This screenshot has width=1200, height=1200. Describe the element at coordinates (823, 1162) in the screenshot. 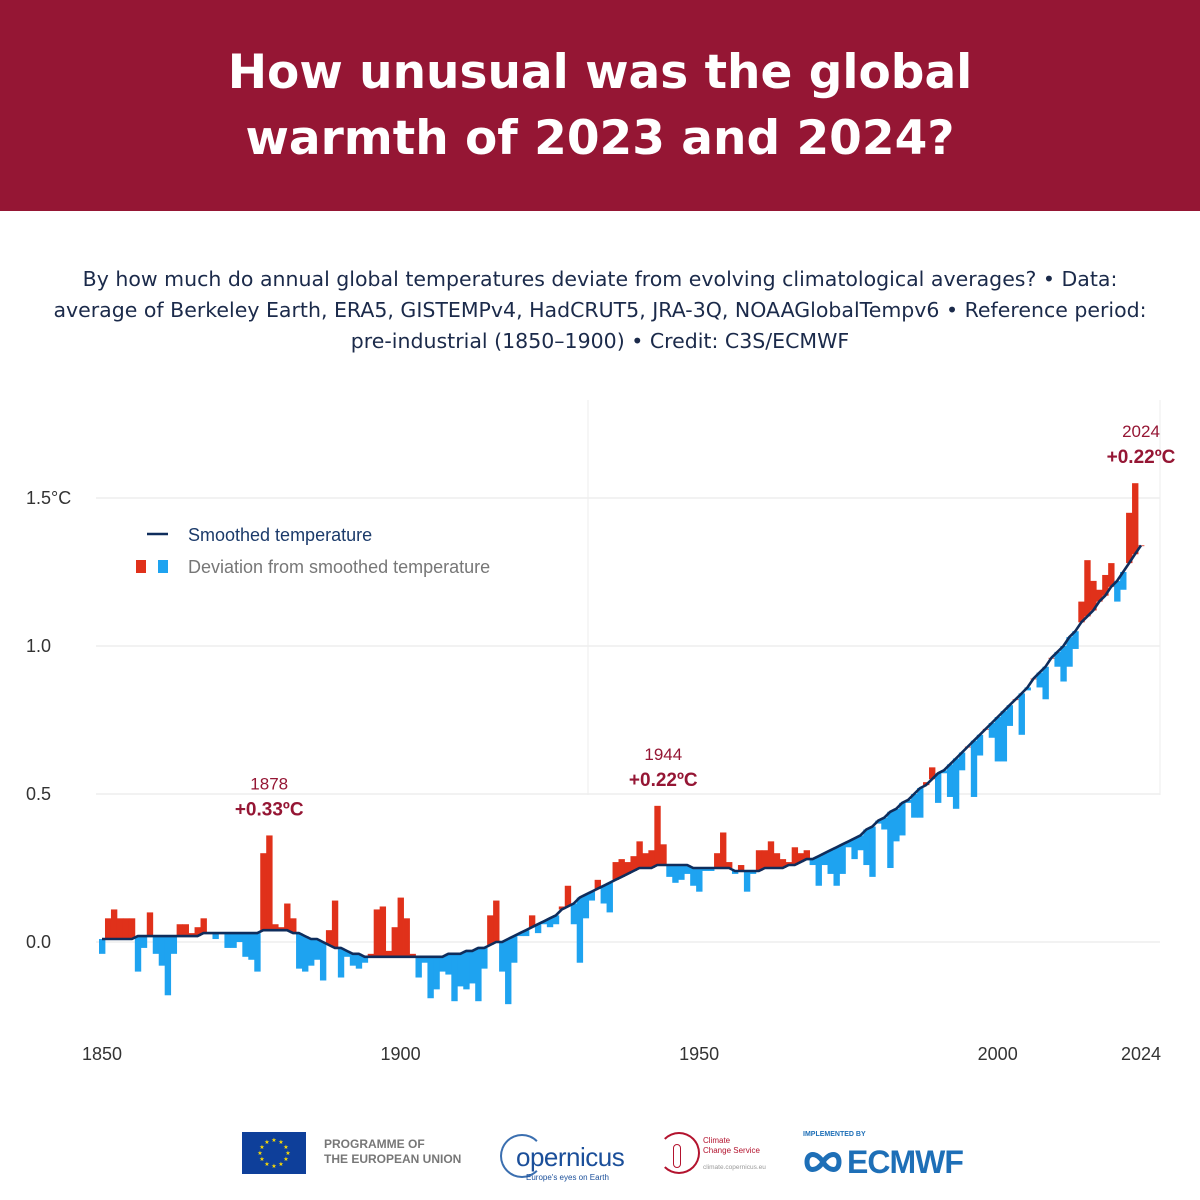

I see `ecmwf-mark-icon` at that location.